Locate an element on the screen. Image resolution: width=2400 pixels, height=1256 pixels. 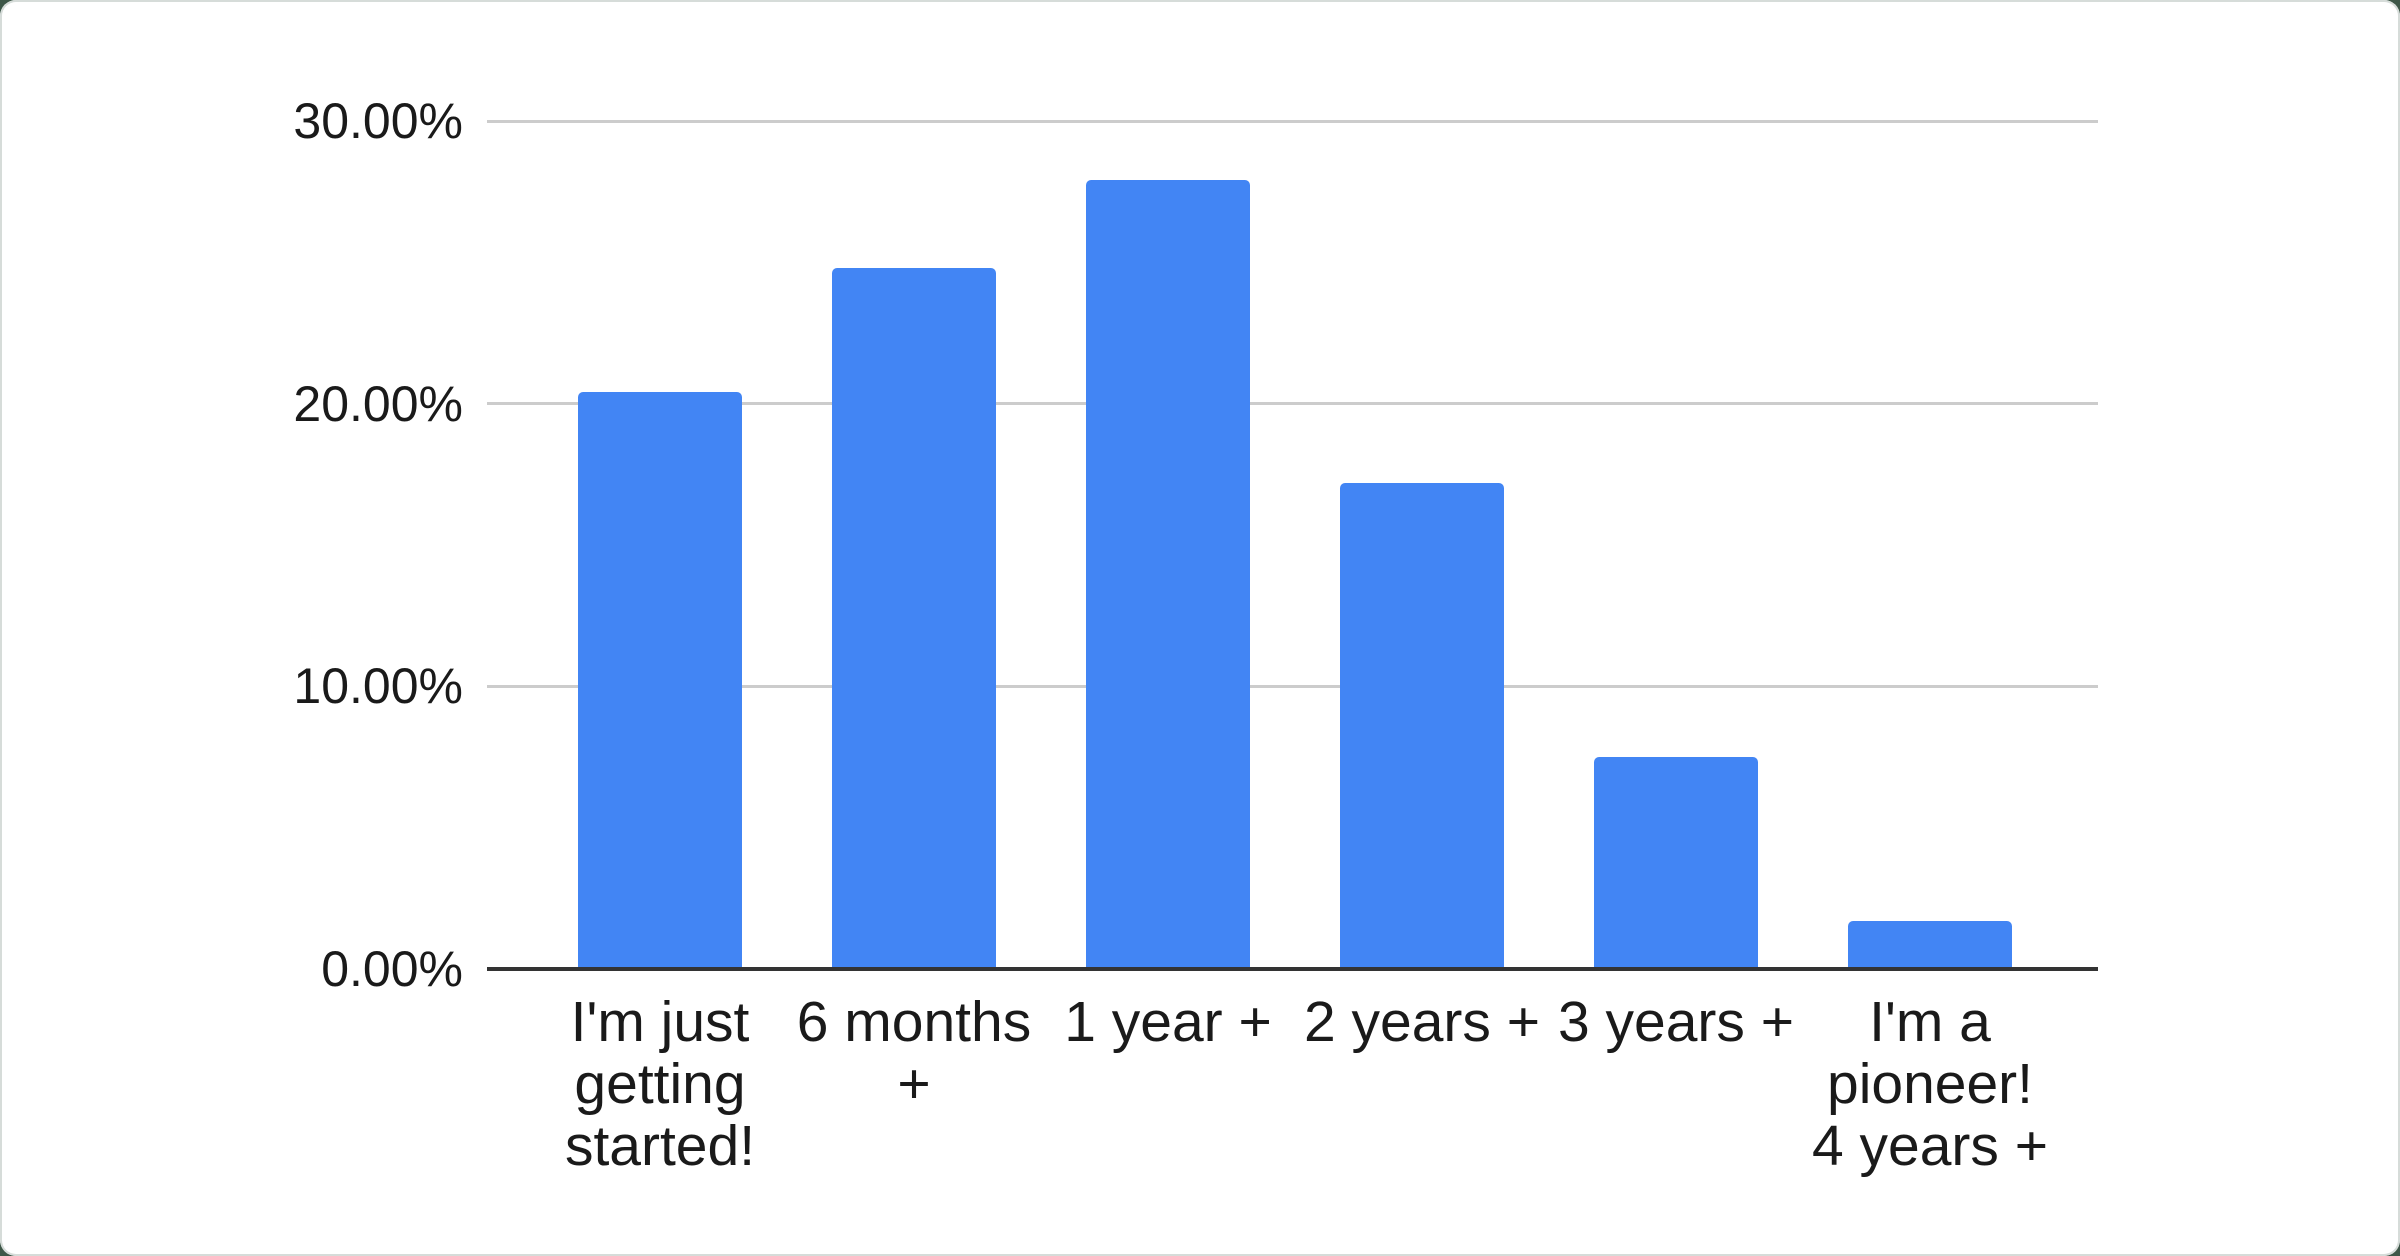
x-axis-line is located at coordinates (1292, 969).